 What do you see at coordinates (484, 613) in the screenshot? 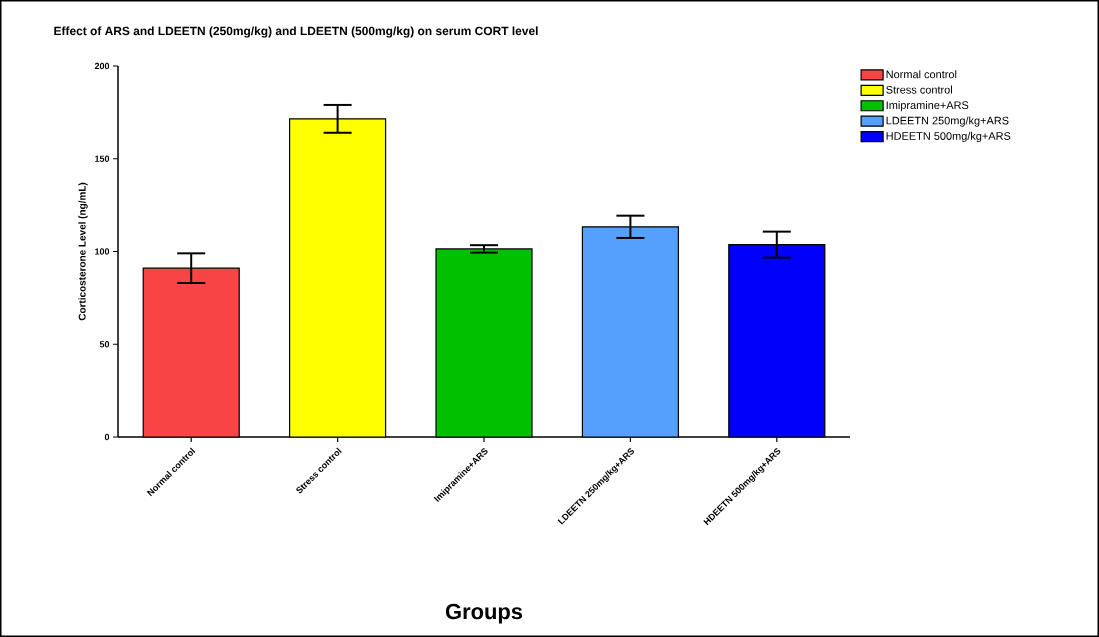
I see `x-axis-title: Groups` at bounding box center [484, 613].